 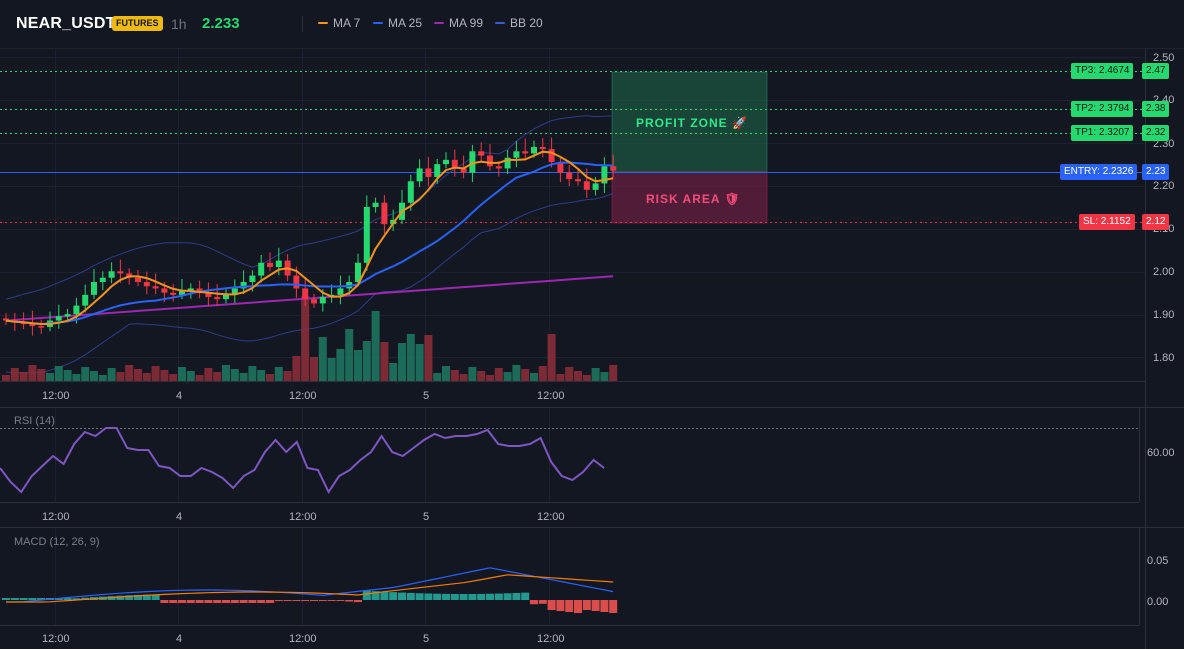 What do you see at coordinates (310, 338) in the screenshot?
I see `volume-bars` at bounding box center [310, 338].